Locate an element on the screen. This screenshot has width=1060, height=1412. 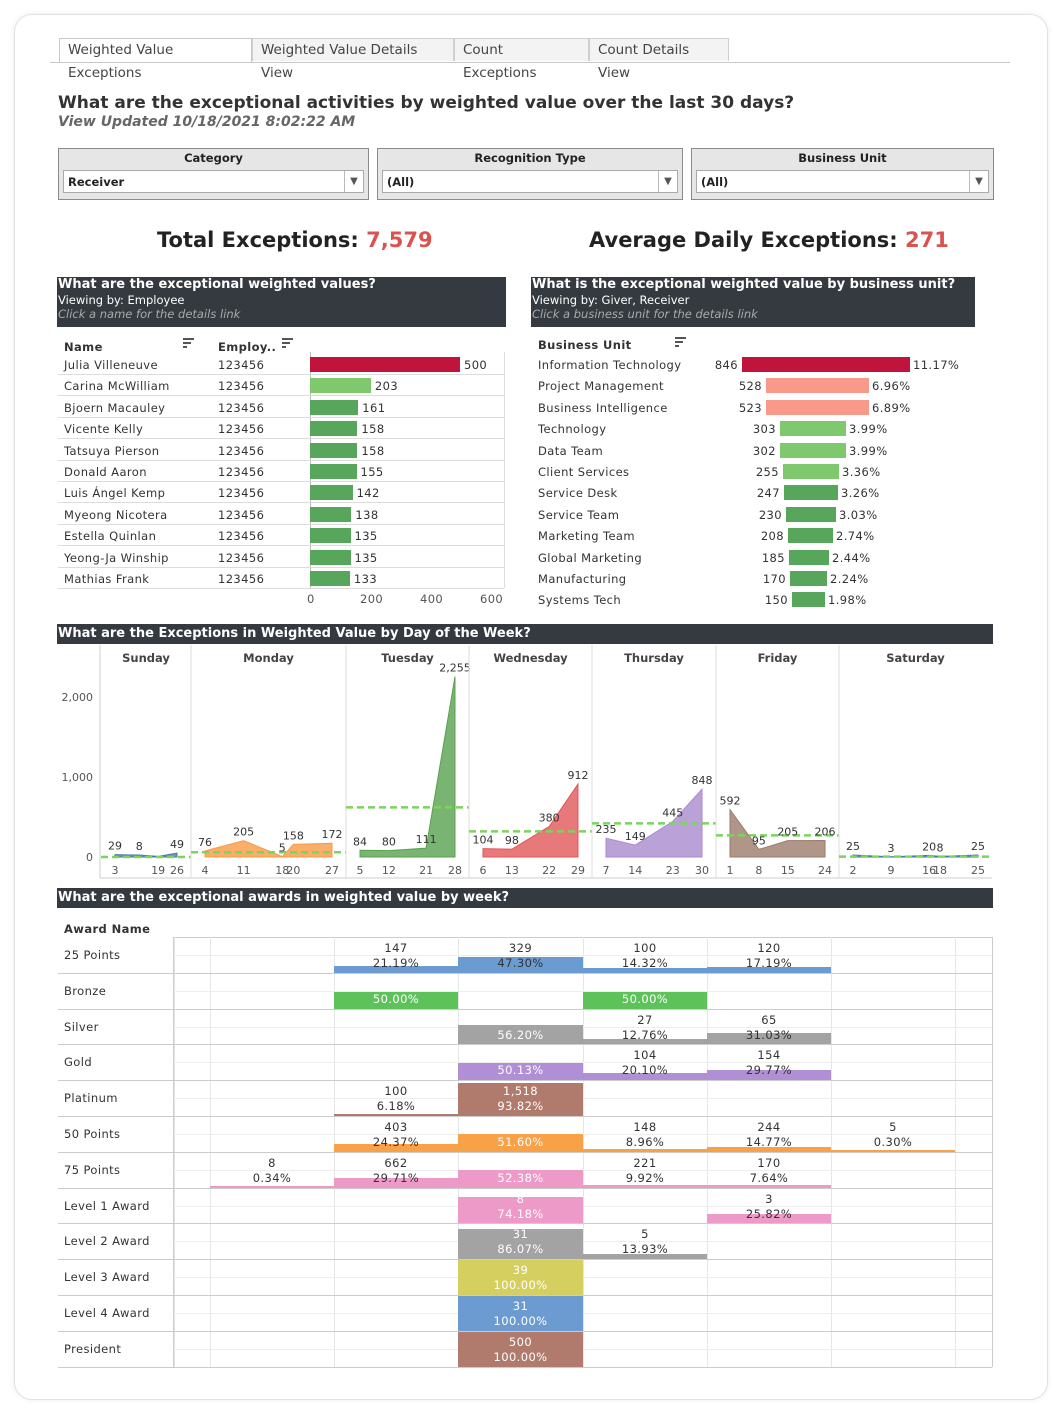
business-unit-link: Systems Tech is located at coordinates (580, 600).